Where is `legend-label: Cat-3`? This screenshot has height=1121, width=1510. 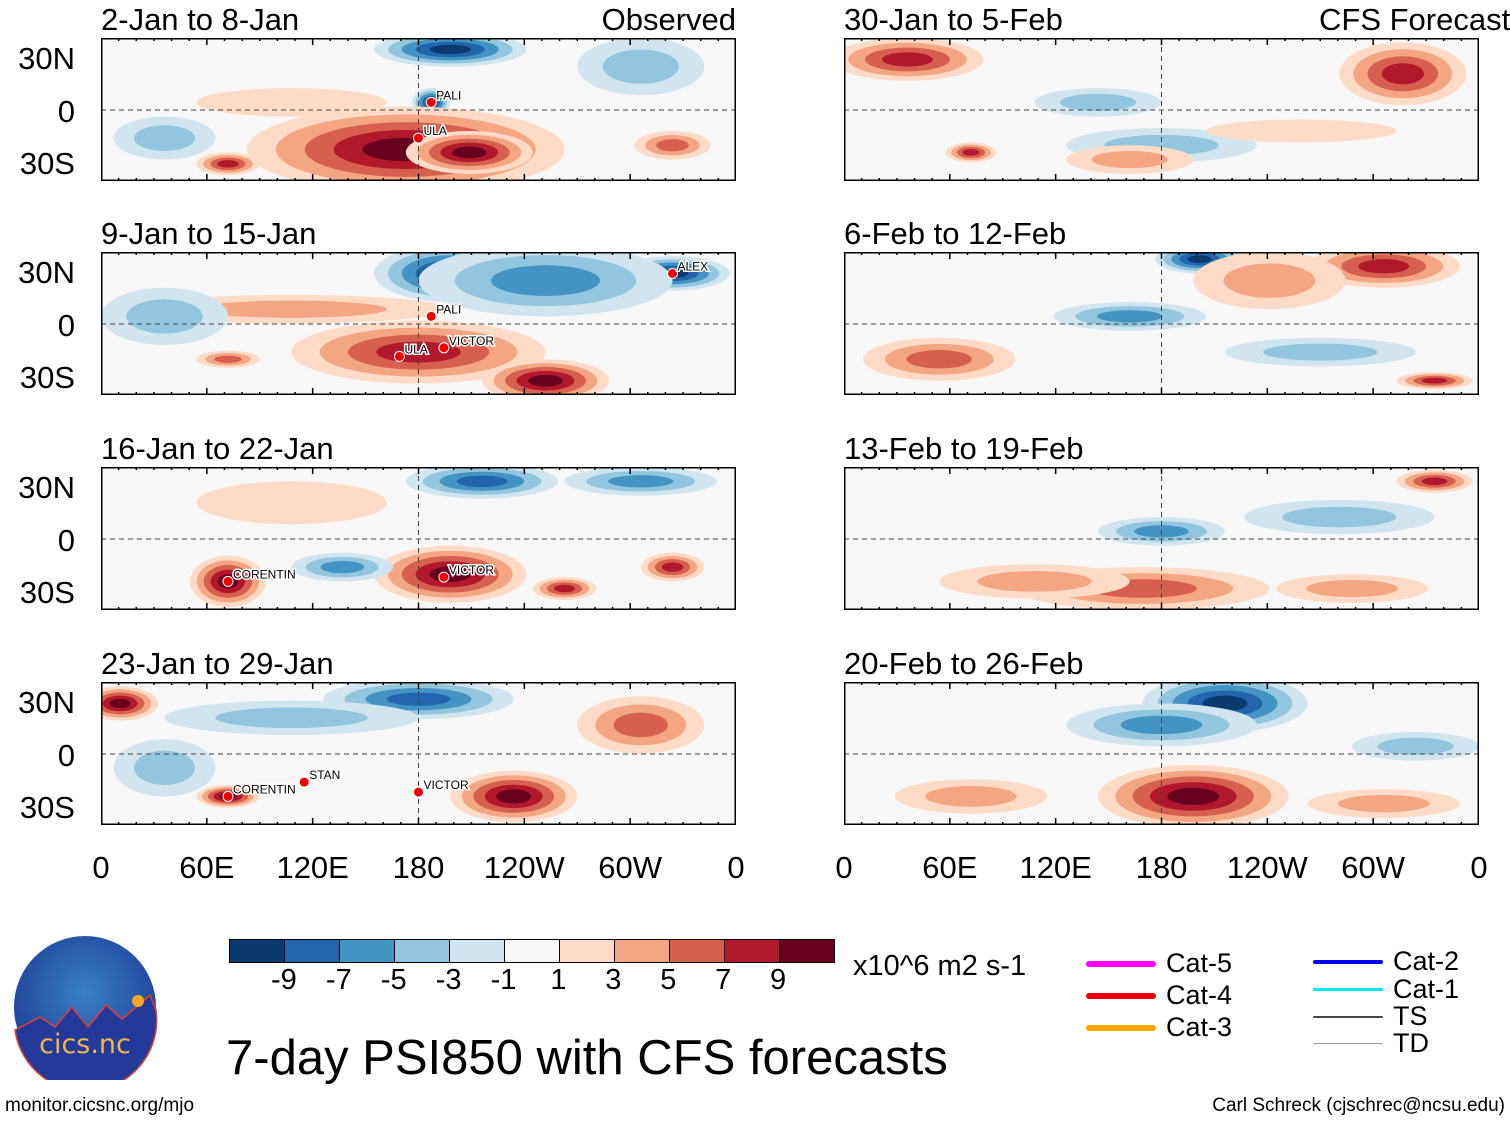 legend-label: Cat-3 is located at coordinates (1199, 1027).